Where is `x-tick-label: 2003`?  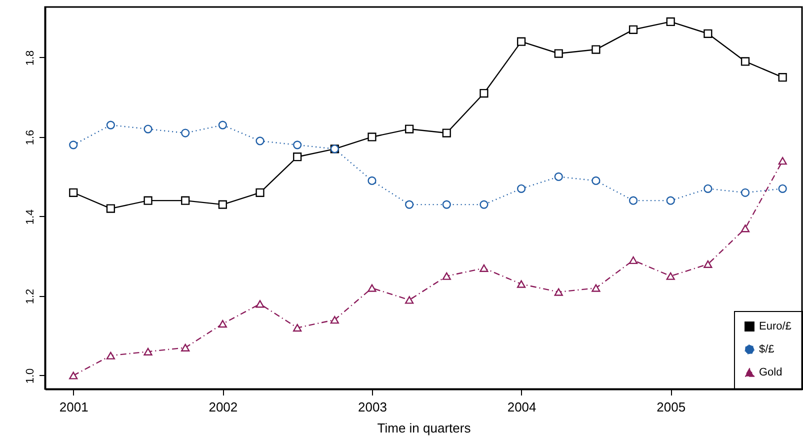
x-tick-label: 2003 is located at coordinates (372, 407).